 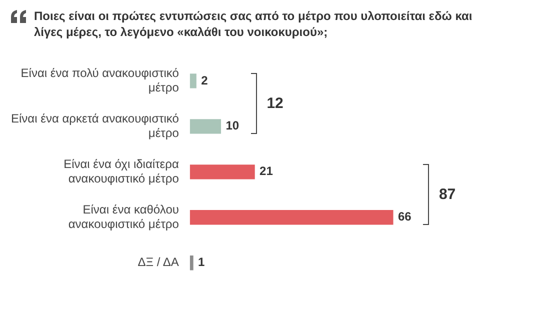 I want to click on text: 87, so click(x=447, y=194).